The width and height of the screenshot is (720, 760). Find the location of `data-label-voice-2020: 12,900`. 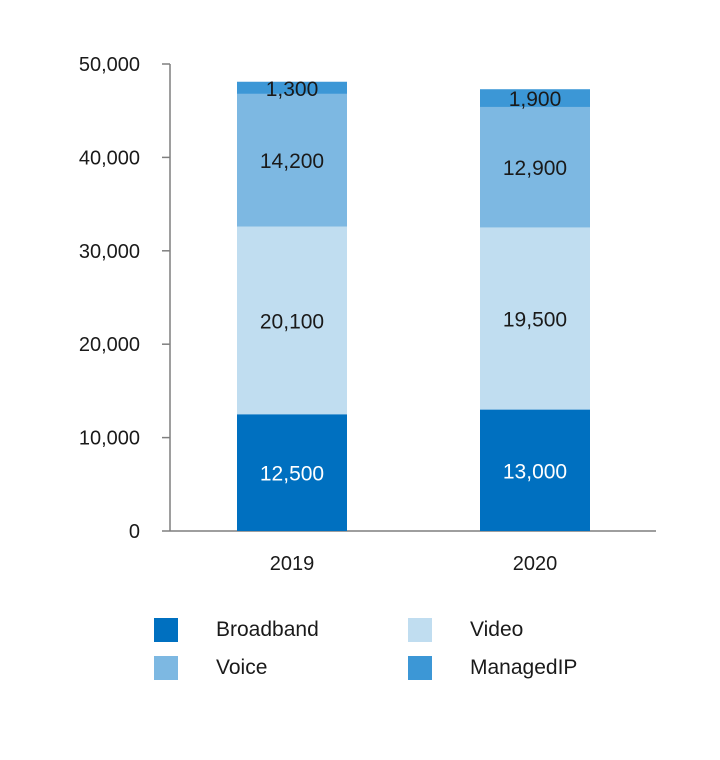

data-label-voice-2020: 12,900 is located at coordinates (535, 168).